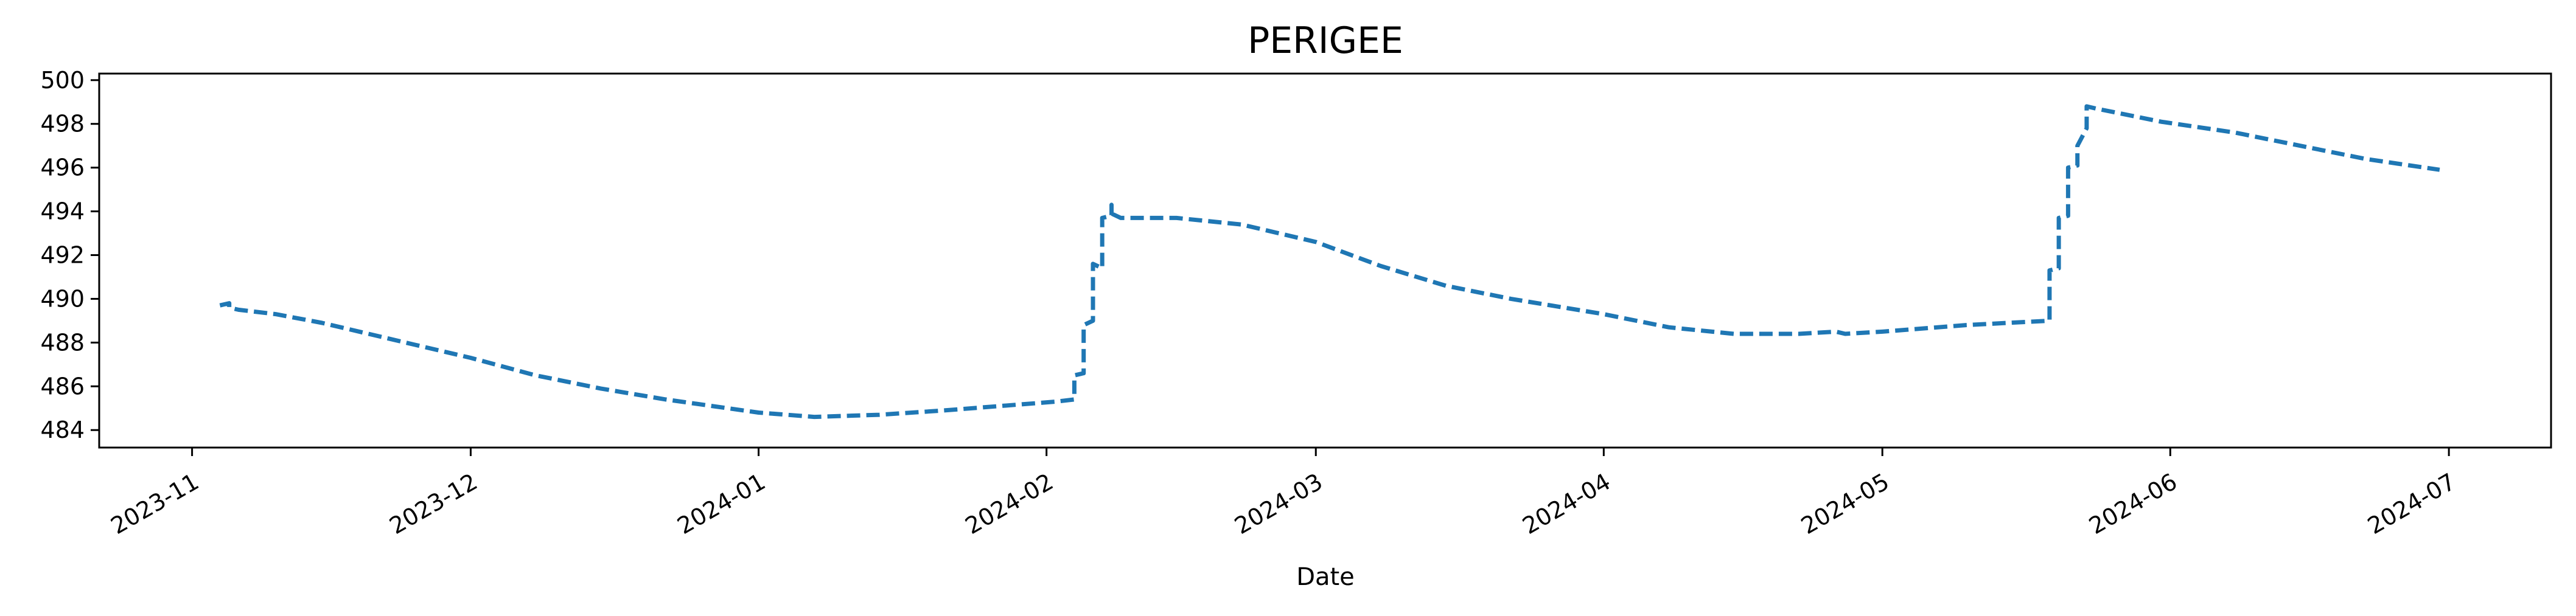  I want to click on y-tick-label: 500, so click(62, 80).